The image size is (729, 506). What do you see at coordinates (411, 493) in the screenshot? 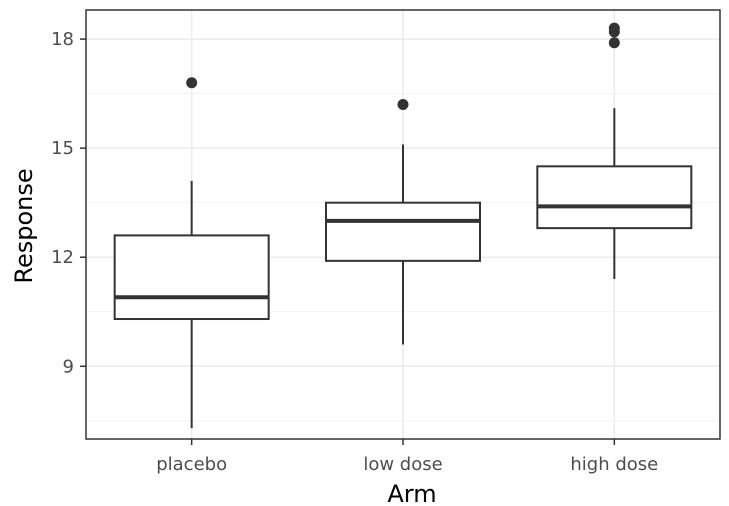
I see `x-axis-title: Arm` at bounding box center [411, 493].